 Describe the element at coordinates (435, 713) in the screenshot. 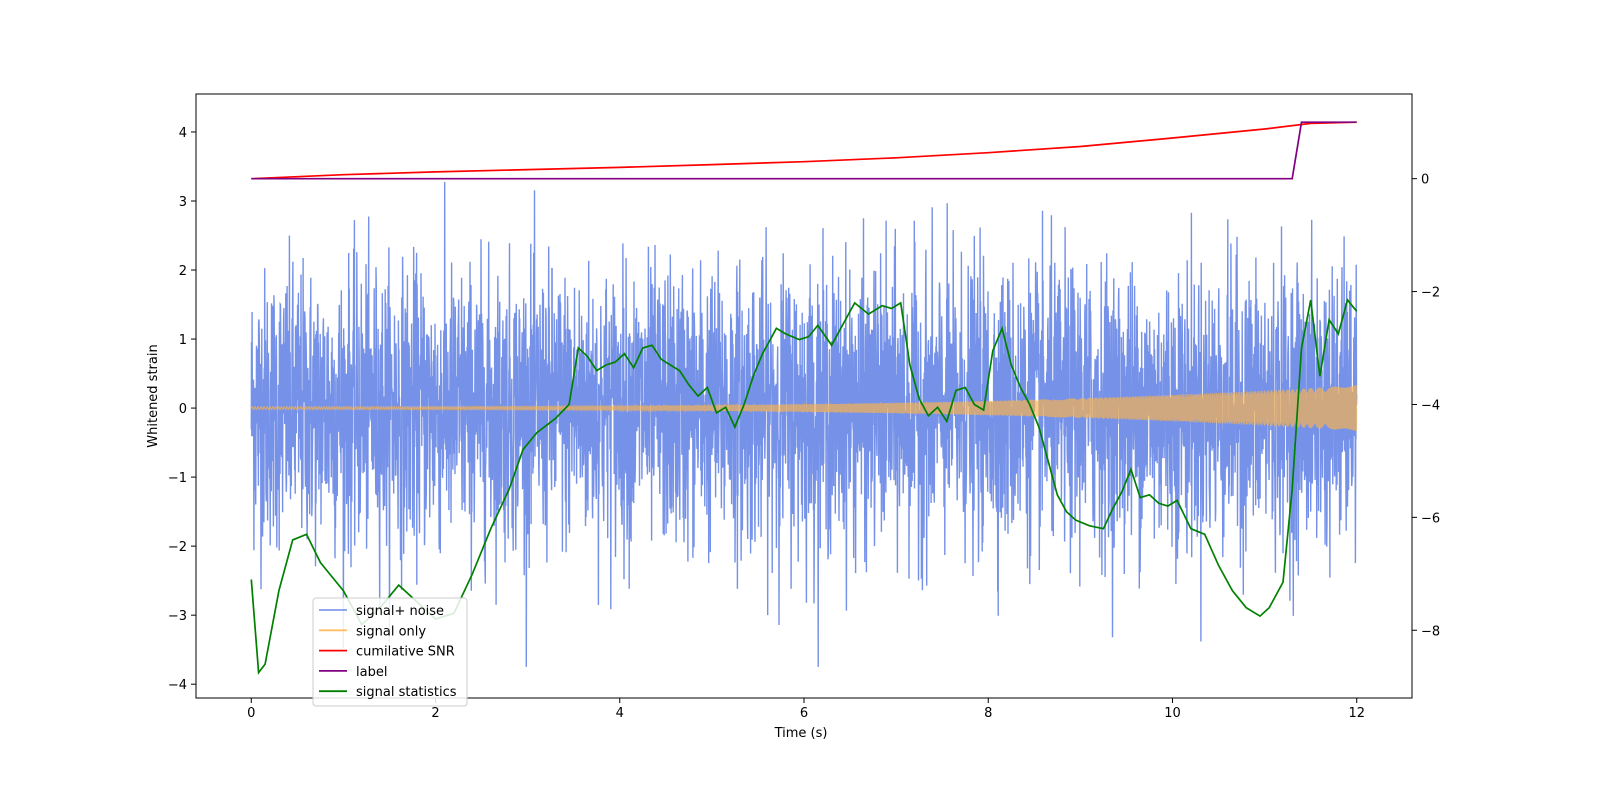

I see `x-tick-label: 2` at that location.